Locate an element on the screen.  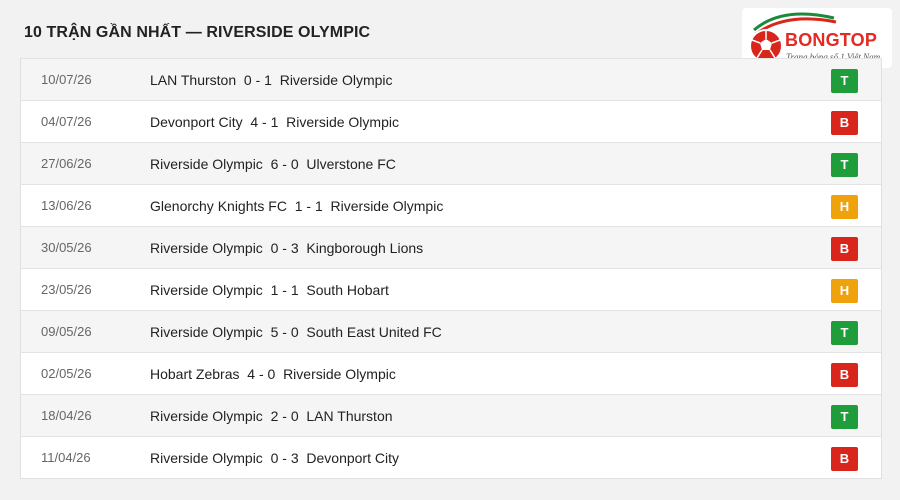
match-date: 27/06/26 is located at coordinates (66, 163).